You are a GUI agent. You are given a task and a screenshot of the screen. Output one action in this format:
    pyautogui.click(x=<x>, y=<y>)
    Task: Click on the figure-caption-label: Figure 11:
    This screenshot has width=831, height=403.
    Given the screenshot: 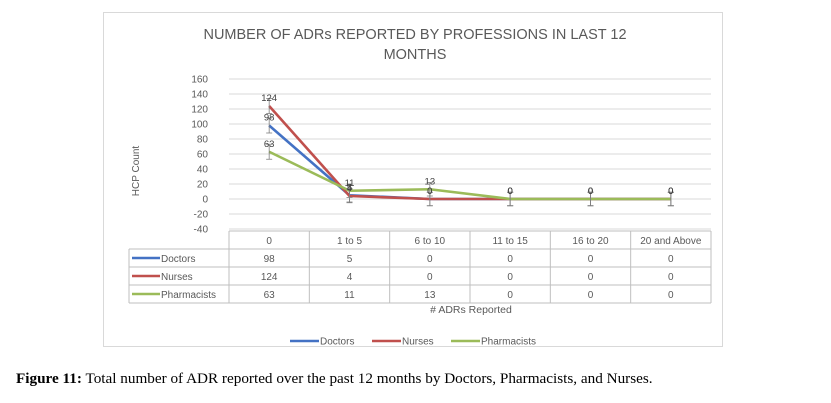 What is the action you would take?
    pyautogui.click(x=49, y=378)
    